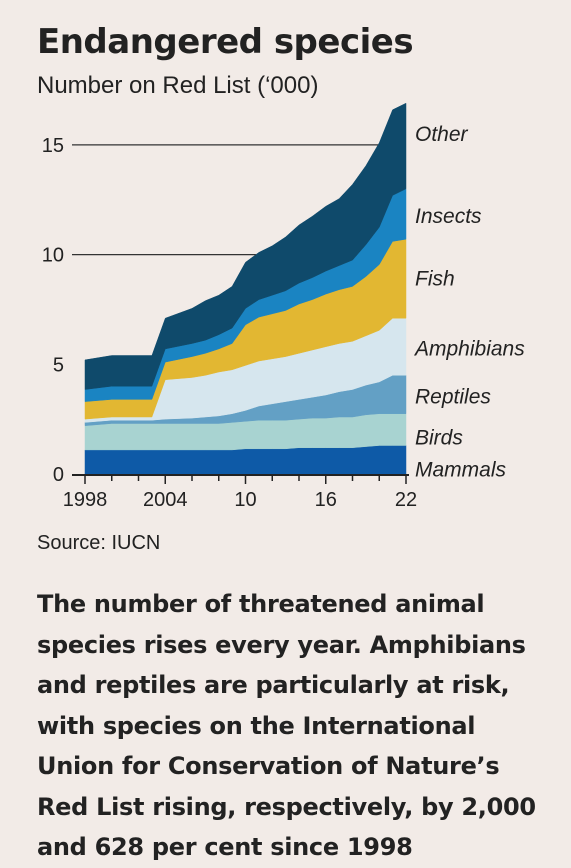 The image size is (571, 868). What do you see at coordinates (53, 146) in the screenshot?
I see `y-tick-label: 15` at bounding box center [53, 146].